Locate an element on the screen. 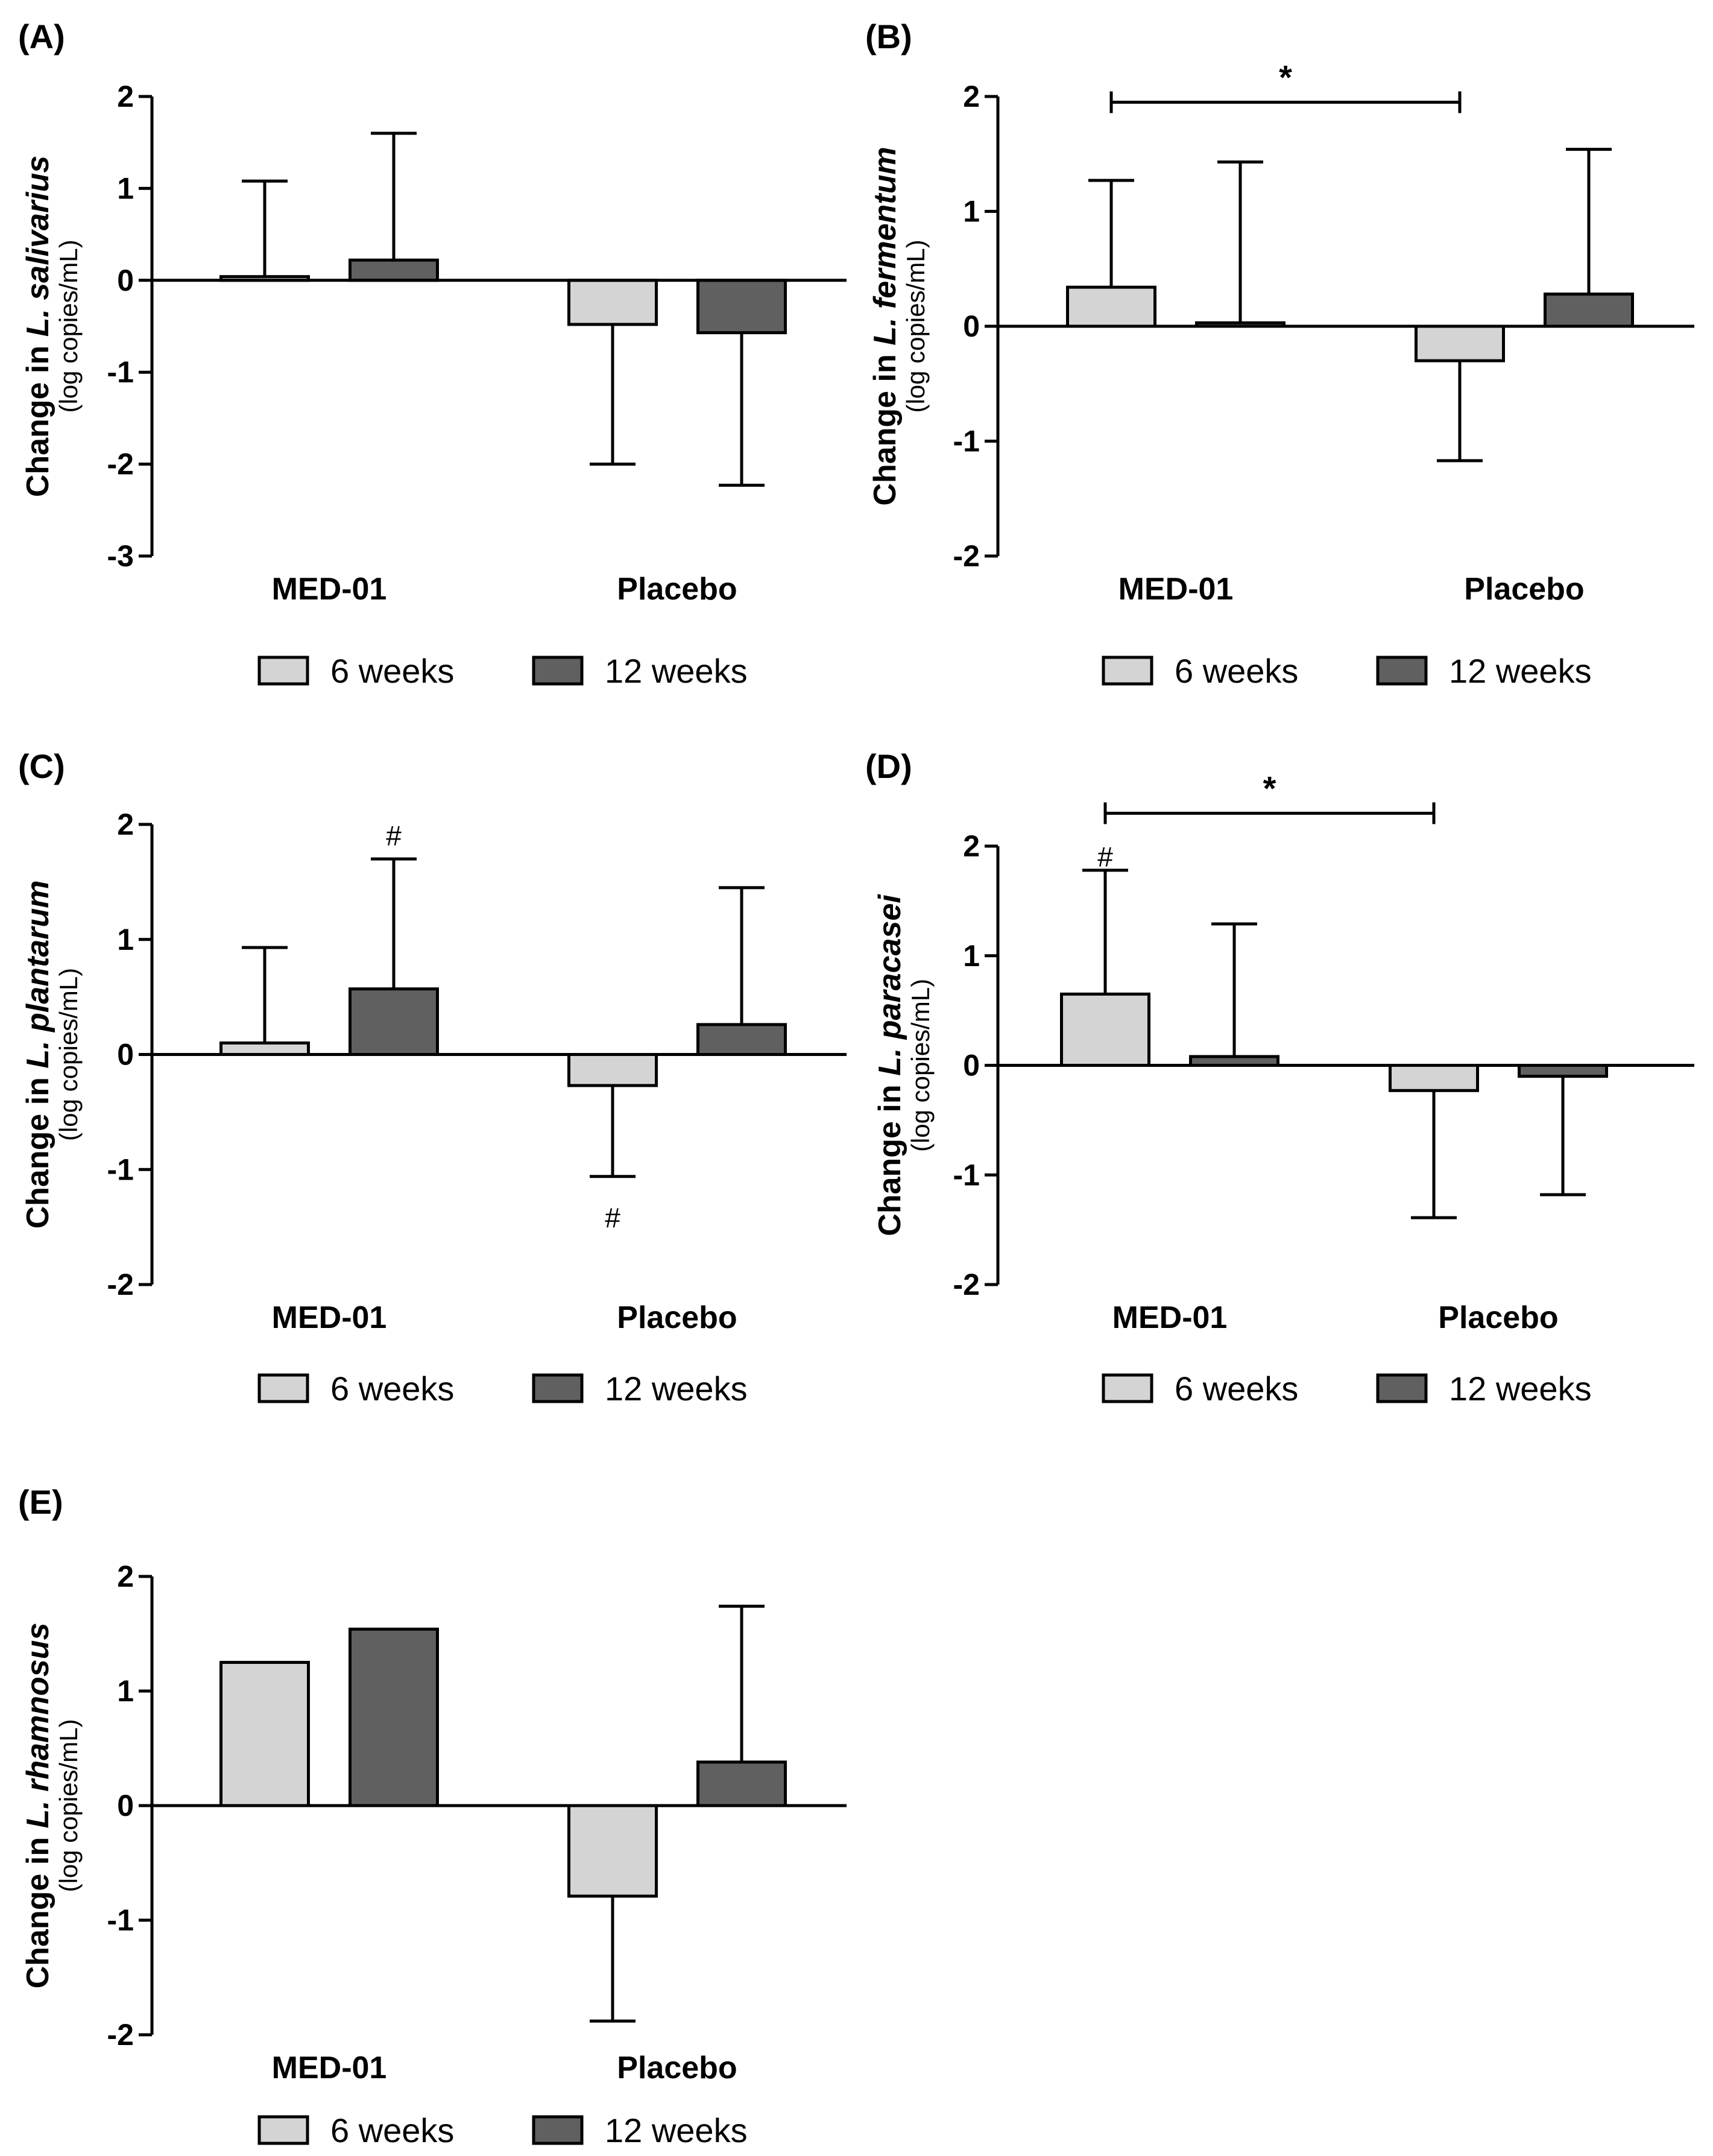 The width and height of the screenshot is (1713, 2156). y-axis-title-species: L. salivarius is located at coordinates (38, 246).